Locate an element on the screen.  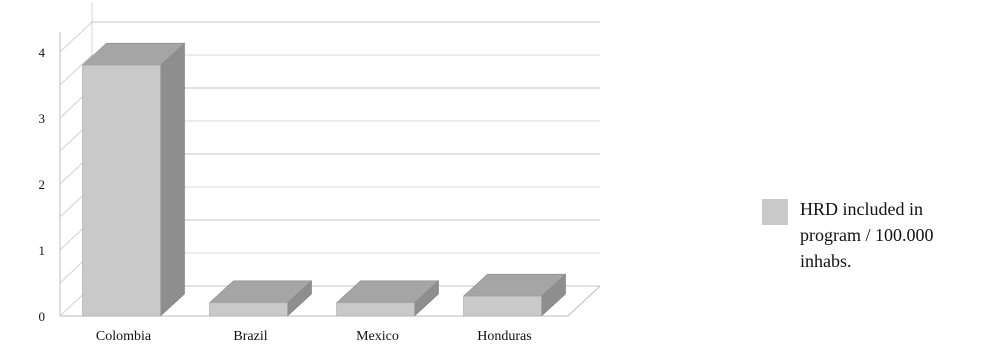
floor-right-edge is located at coordinates (584, 301).